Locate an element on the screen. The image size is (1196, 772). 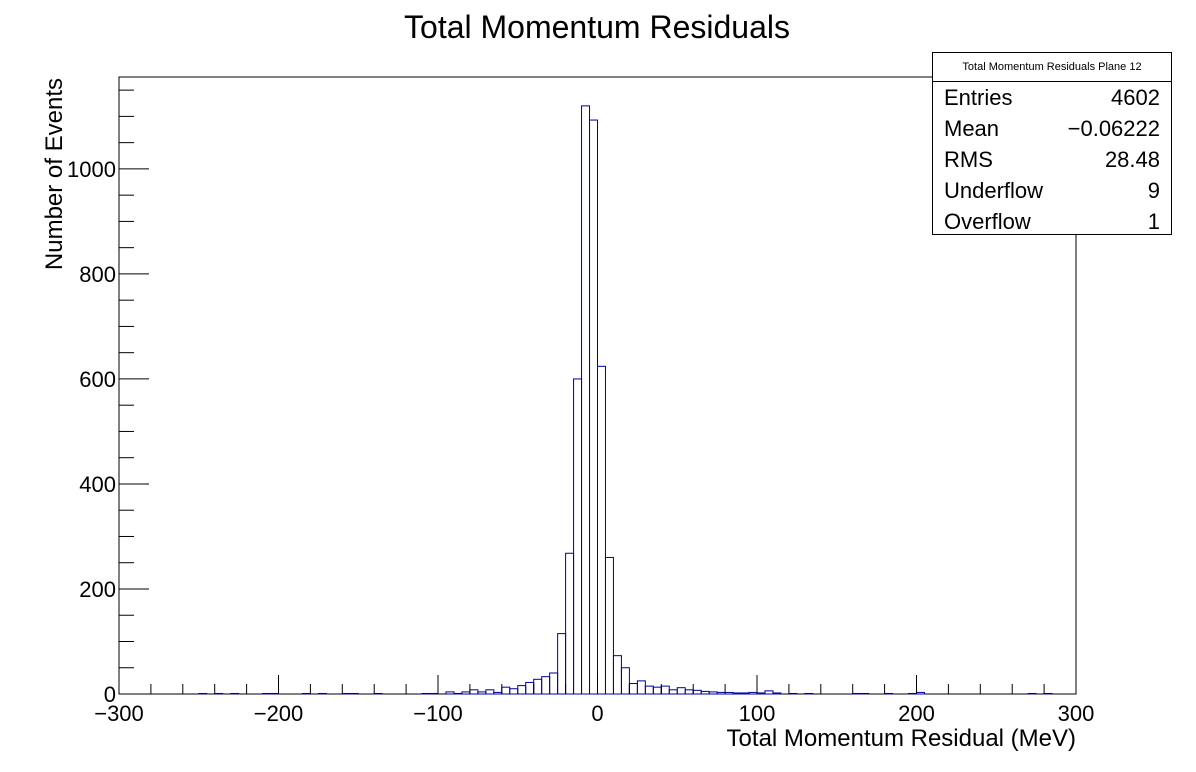
y-axis-title: Number of Events is located at coordinates (54, 174).